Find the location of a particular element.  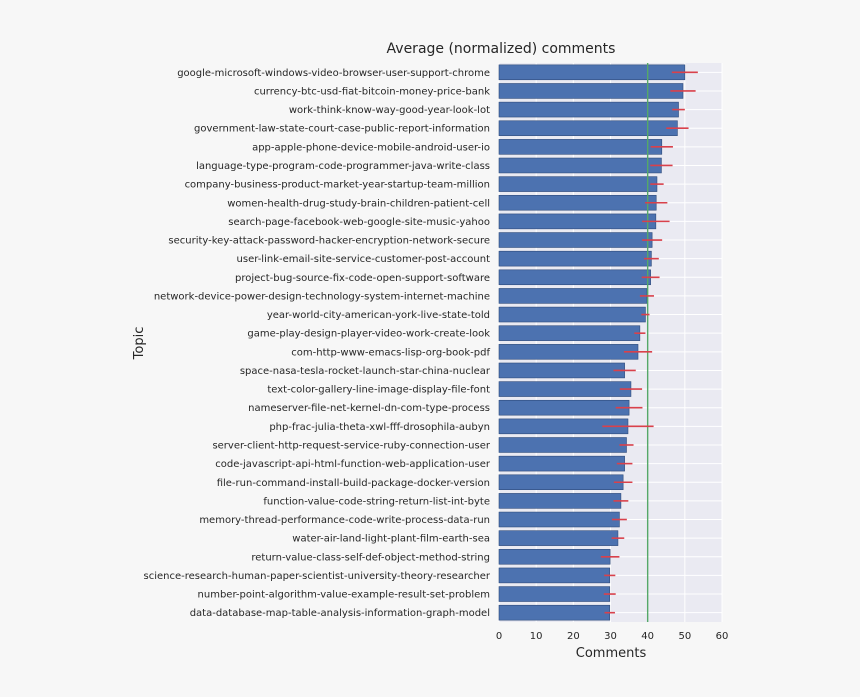

x-tick-label: 40 is located at coordinates (647, 636).